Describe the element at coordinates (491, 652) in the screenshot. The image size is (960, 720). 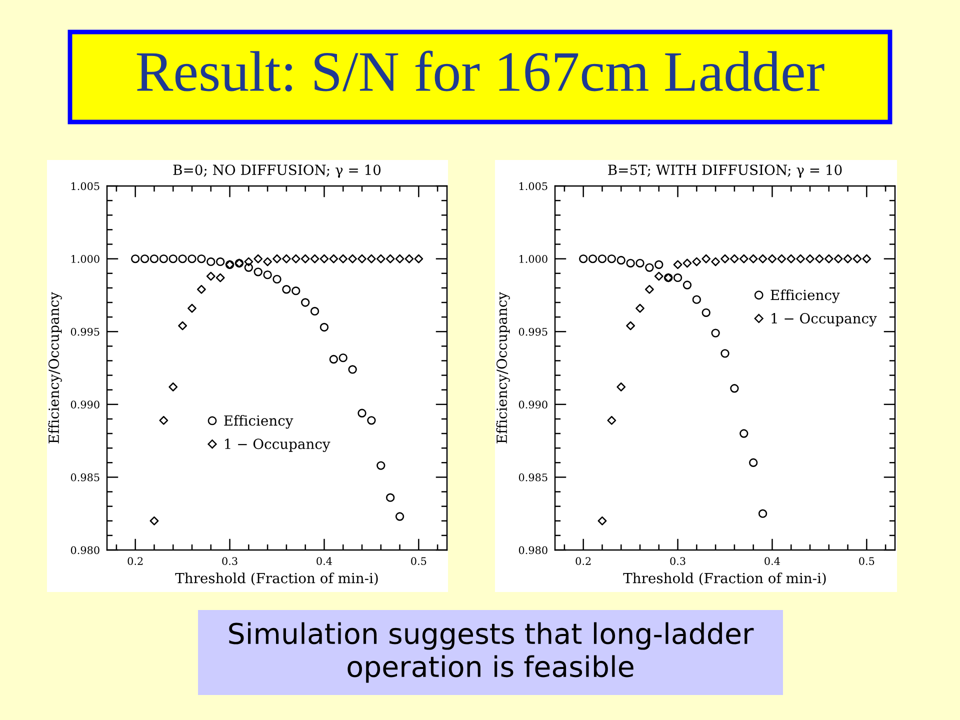
I see `text: Simulation suggests that long-ladder operation is feasible` at that location.